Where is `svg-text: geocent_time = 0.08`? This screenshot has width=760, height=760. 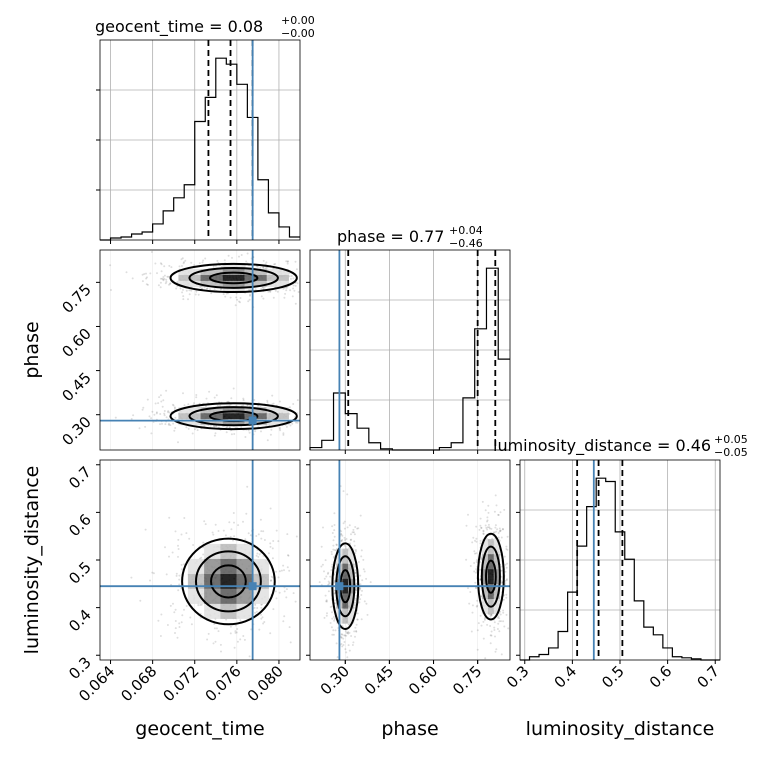 svg-text: geocent_time = 0.08 is located at coordinates (179, 27).